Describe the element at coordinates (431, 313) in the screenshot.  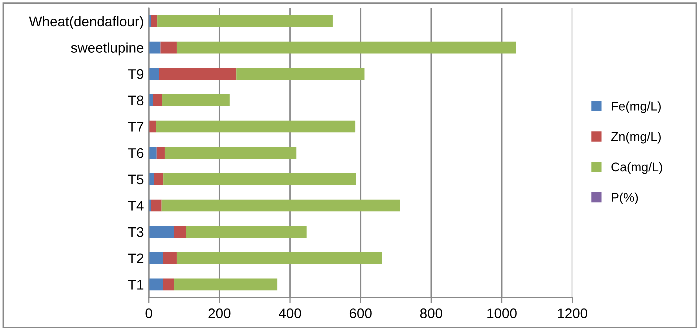
I see `x-tick-label: 800` at that location.